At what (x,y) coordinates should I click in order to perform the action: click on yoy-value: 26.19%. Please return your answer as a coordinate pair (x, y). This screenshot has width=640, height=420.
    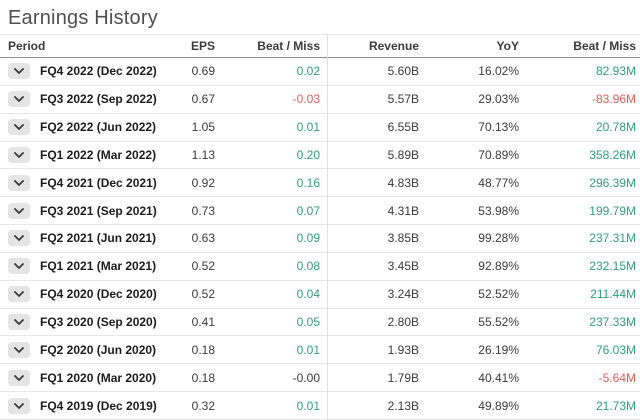
    Looking at the image, I should click on (498, 349).